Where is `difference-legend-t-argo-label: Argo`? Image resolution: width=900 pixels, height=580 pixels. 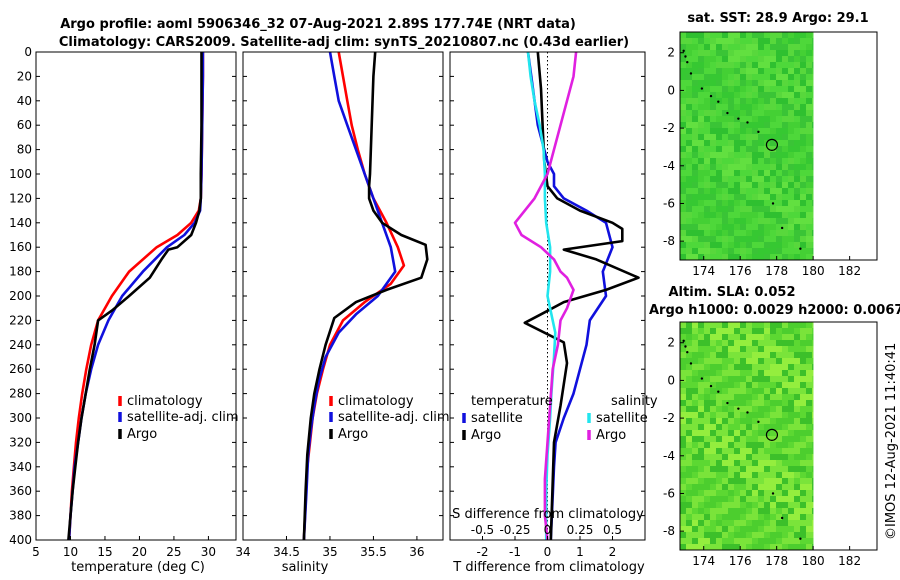 difference-legend-t-argo-label: Argo is located at coordinates (486, 435).